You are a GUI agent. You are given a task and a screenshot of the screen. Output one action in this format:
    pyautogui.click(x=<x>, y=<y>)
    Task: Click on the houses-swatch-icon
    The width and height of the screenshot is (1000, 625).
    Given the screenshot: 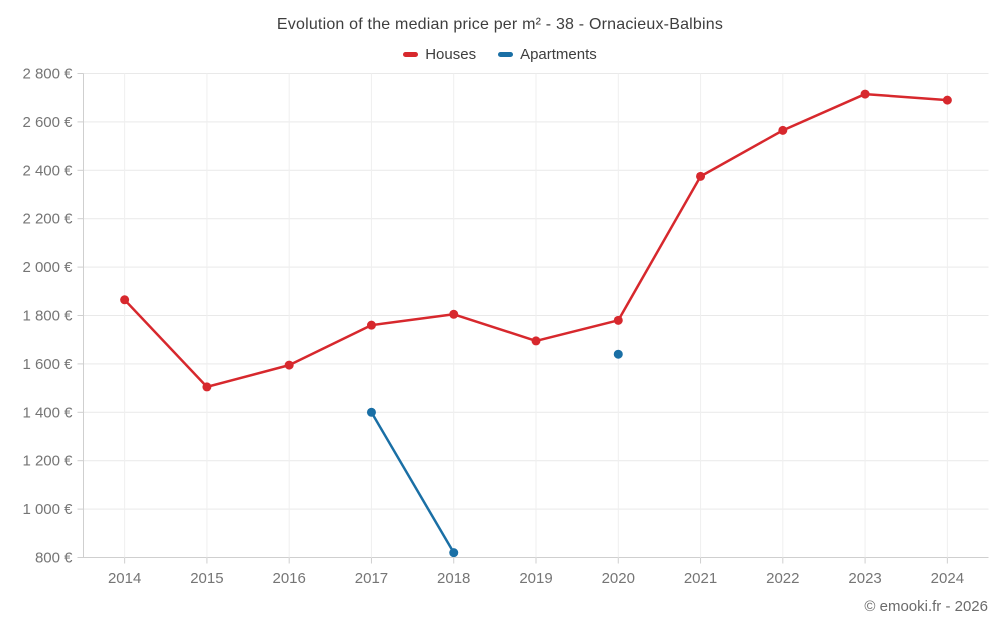 What is the action you would take?
    pyautogui.click(x=411, y=54)
    